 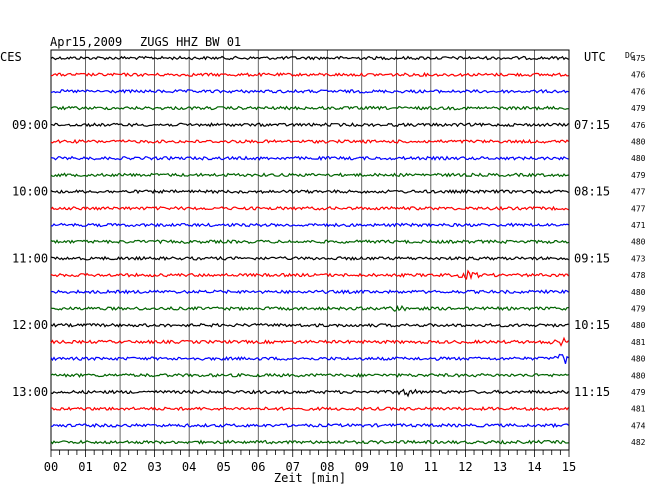 What do you see at coordinates (431, 467) in the screenshot?
I see `x-tick-label: 11` at bounding box center [431, 467].